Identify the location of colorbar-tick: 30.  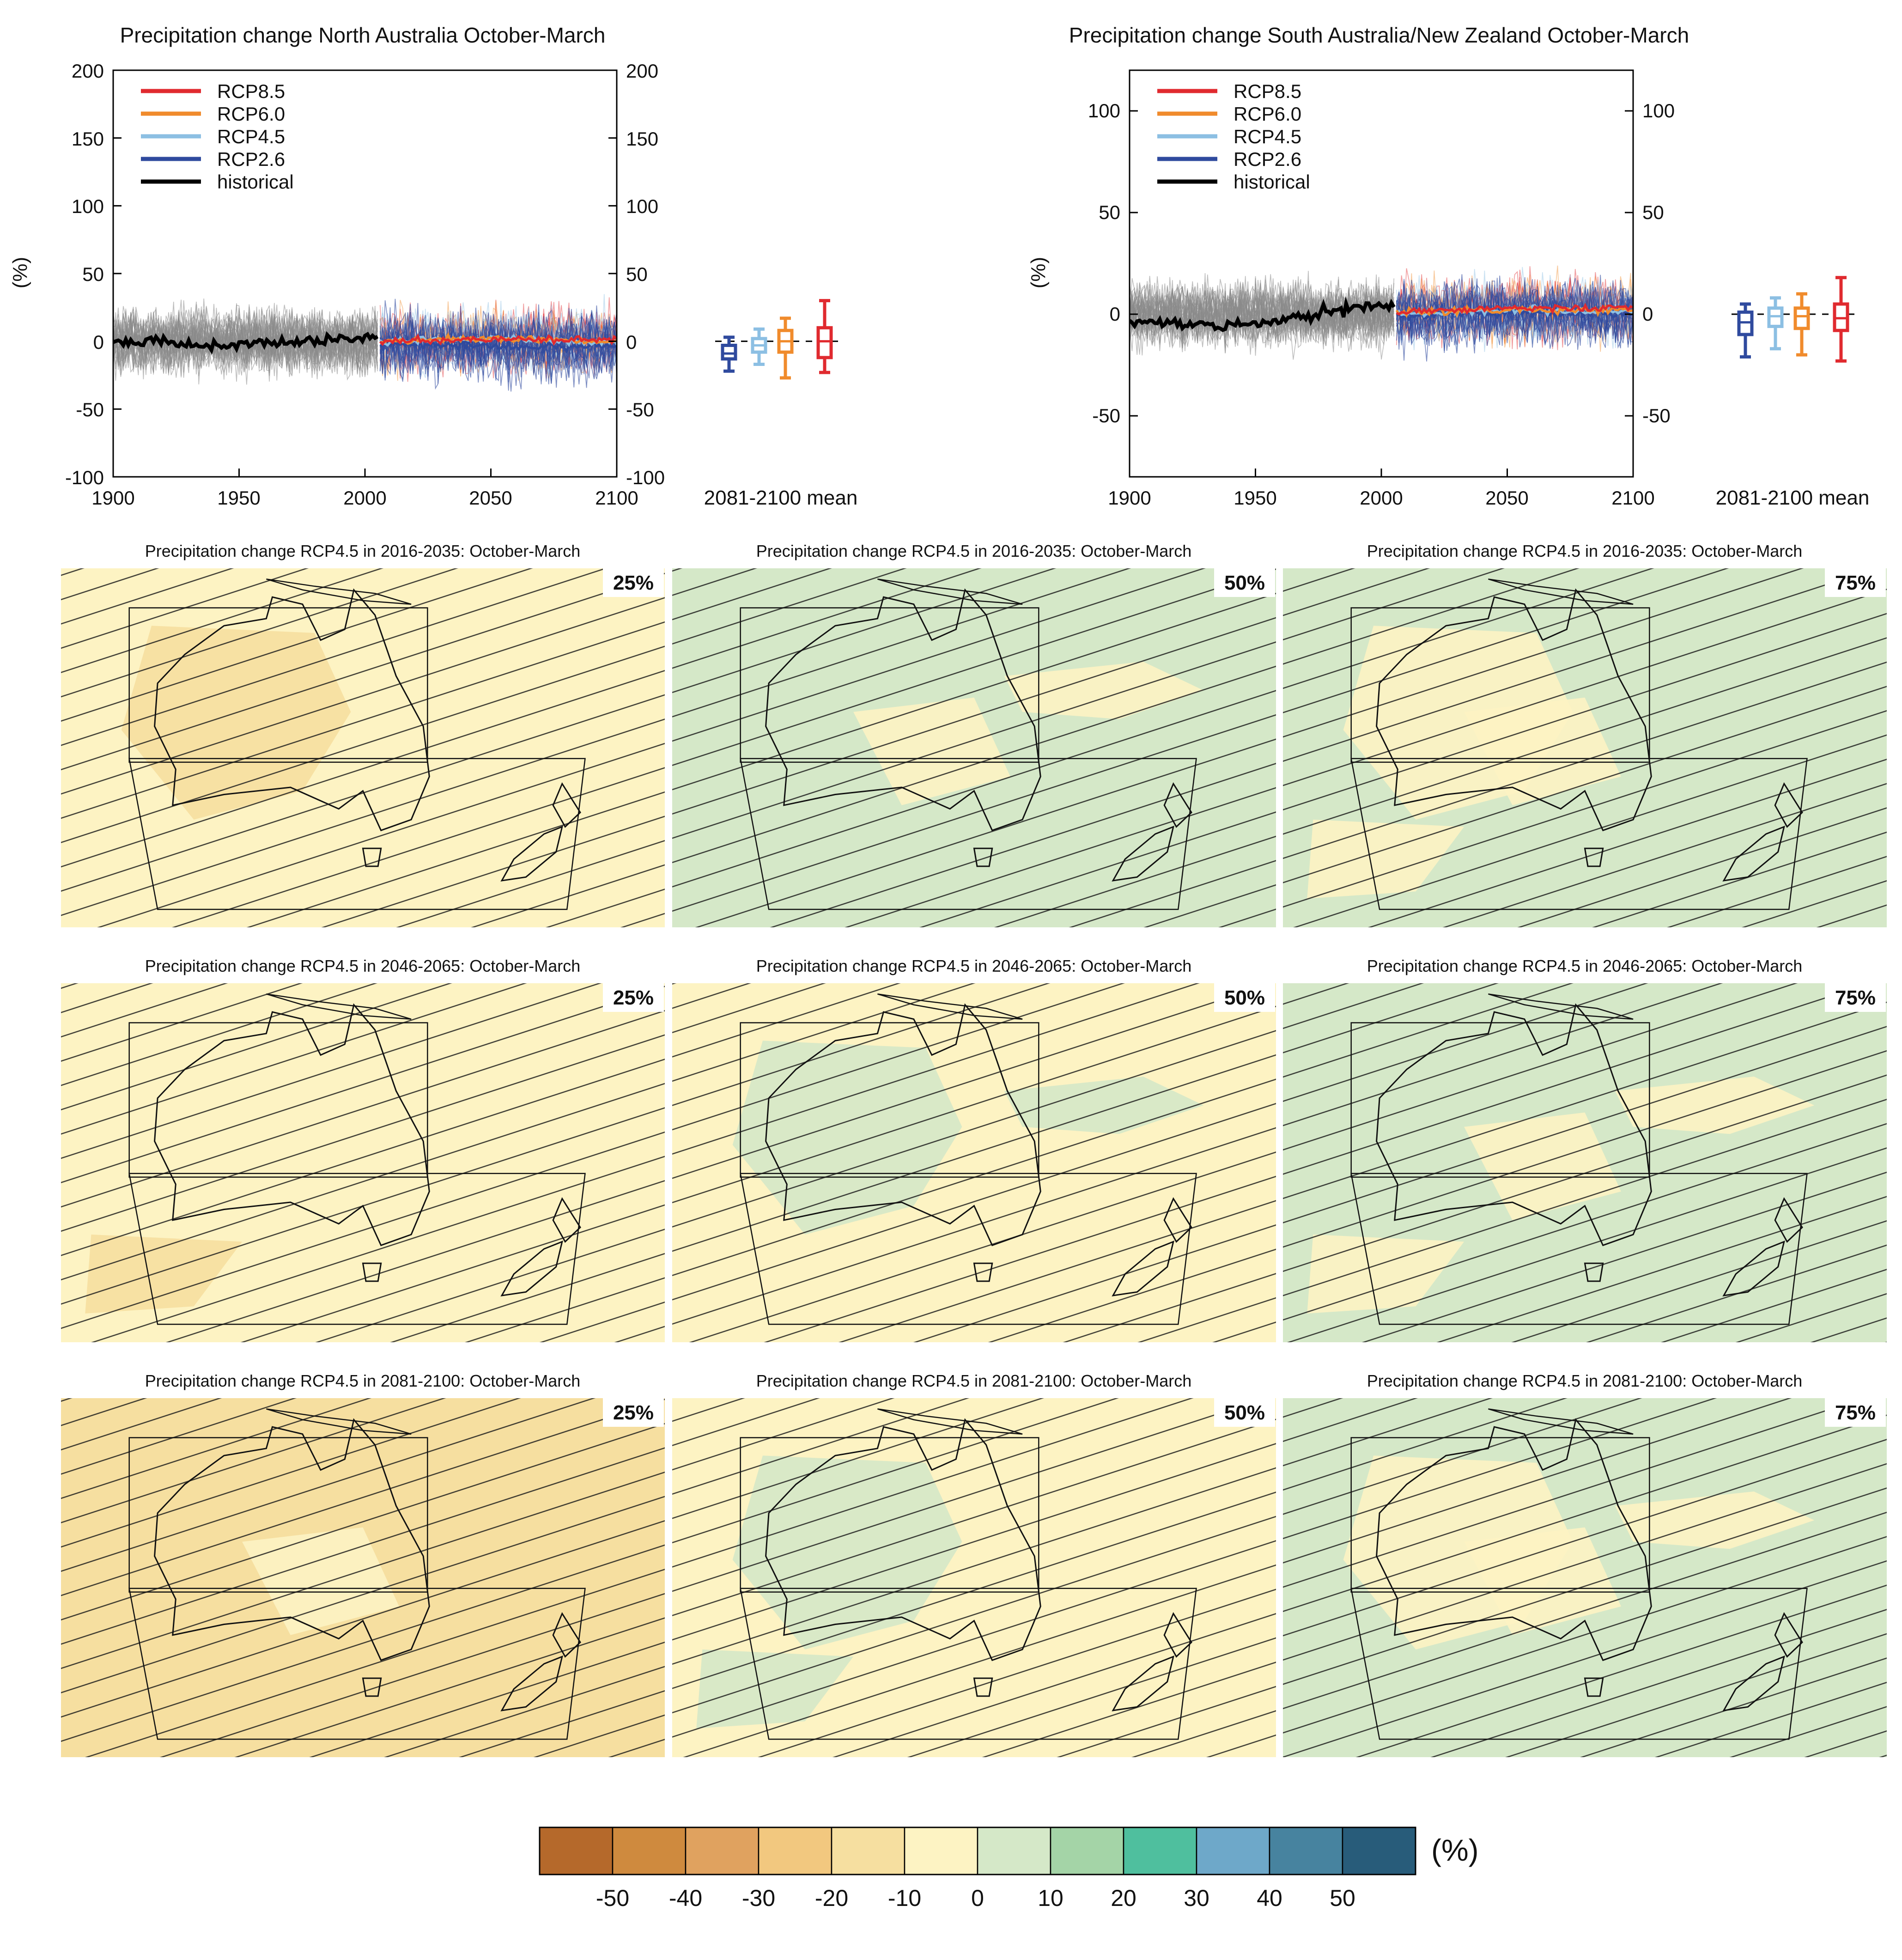
(1196, 1898).